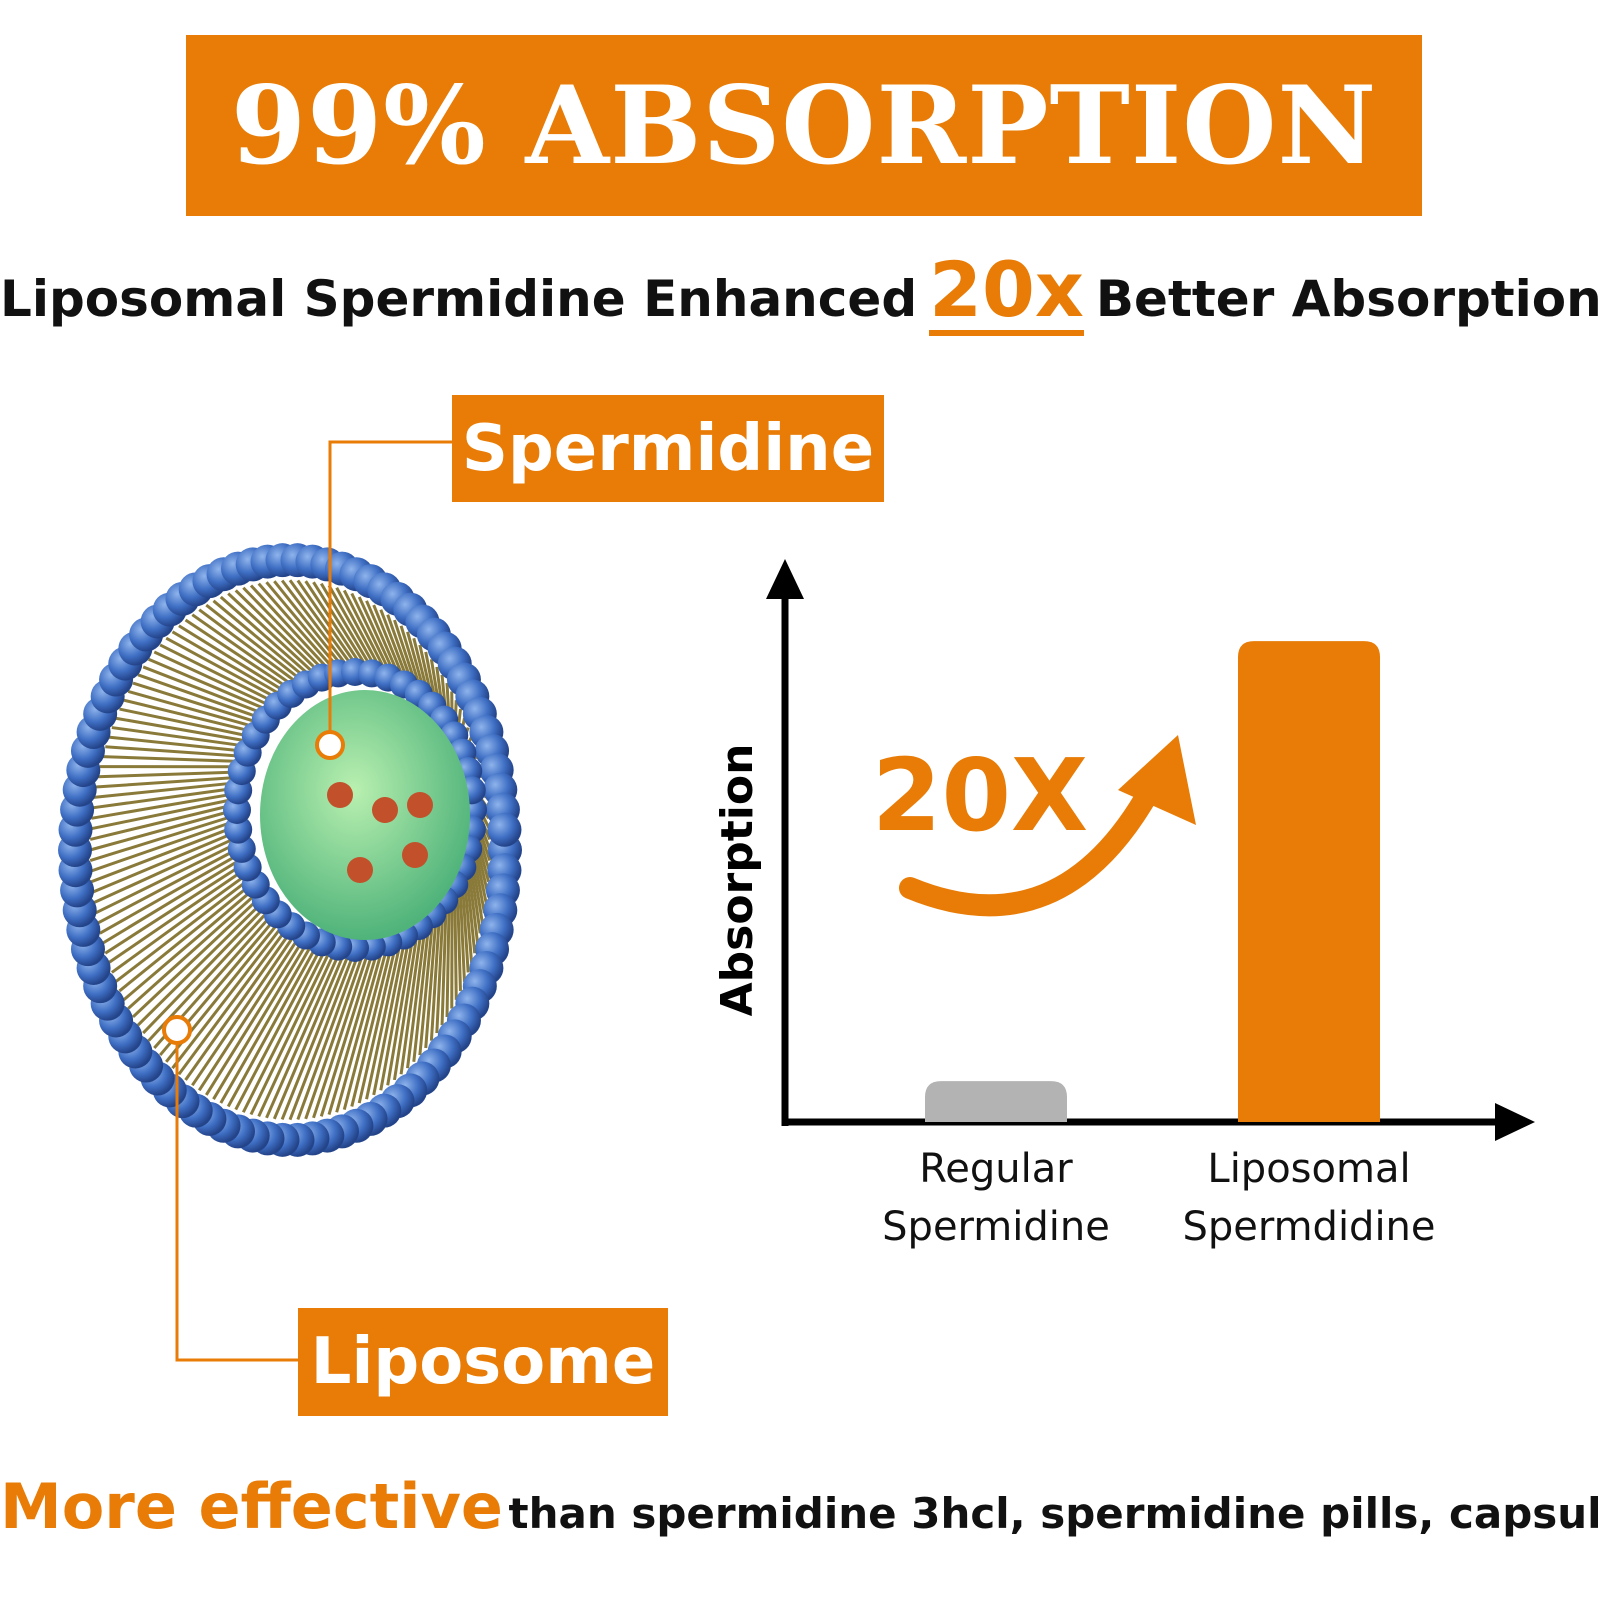 This screenshot has width=1600, height=1600. What do you see at coordinates (251, 1506) in the screenshot?
I see `footer-highlight: More effective` at bounding box center [251, 1506].